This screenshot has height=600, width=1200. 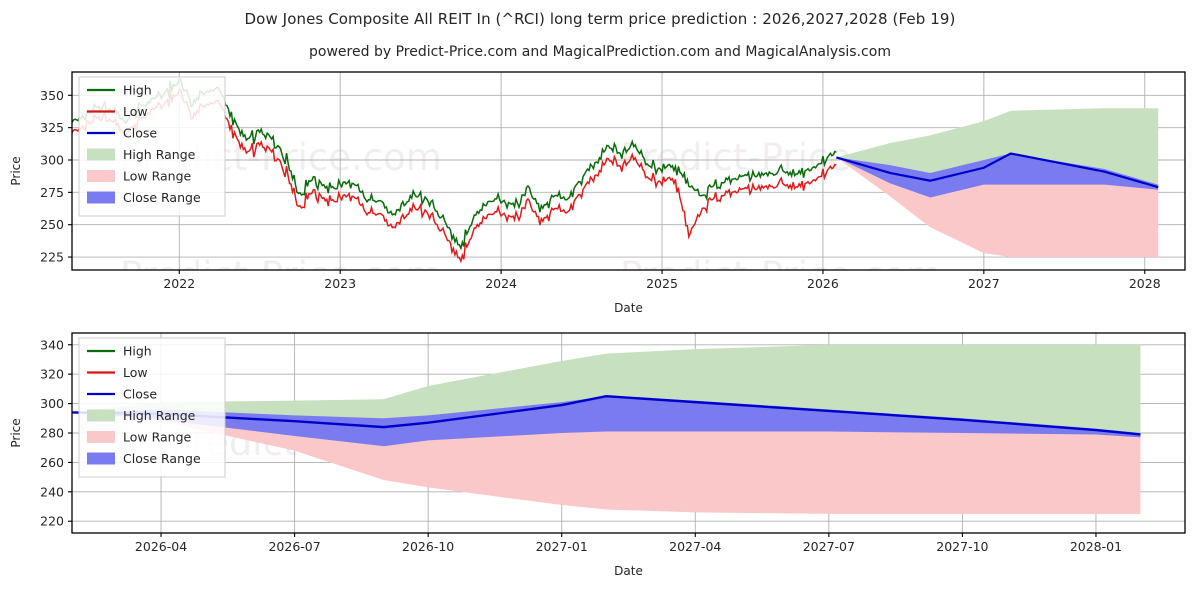 I want to click on y-tick-label: 320, so click(x=52, y=374).